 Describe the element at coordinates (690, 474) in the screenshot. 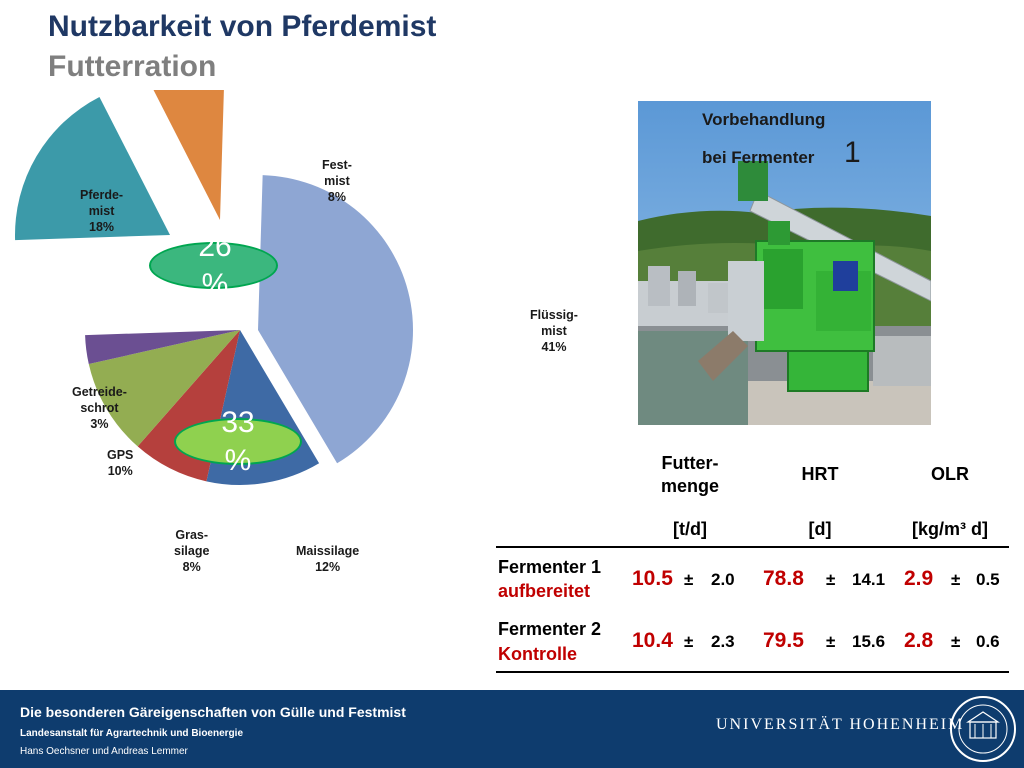

I see `header-futtermenge: Futter- menge` at that location.